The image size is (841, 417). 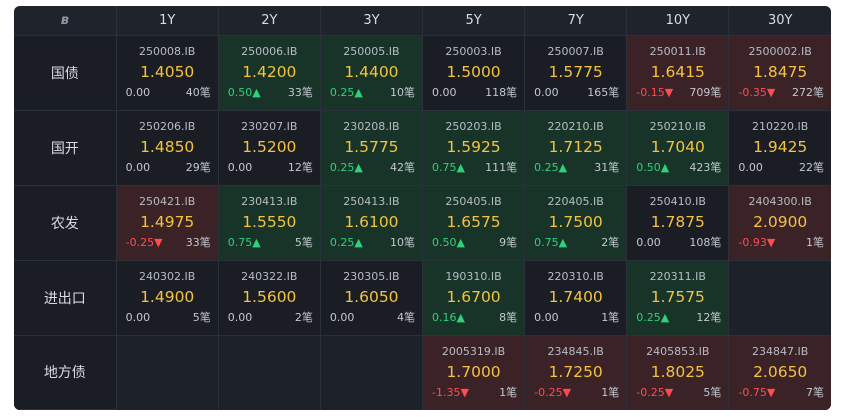 I want to click on bond-quote-cell: 234847.IB 2.0650 -0.75▼ 7笔, so click(x=779, y=372).